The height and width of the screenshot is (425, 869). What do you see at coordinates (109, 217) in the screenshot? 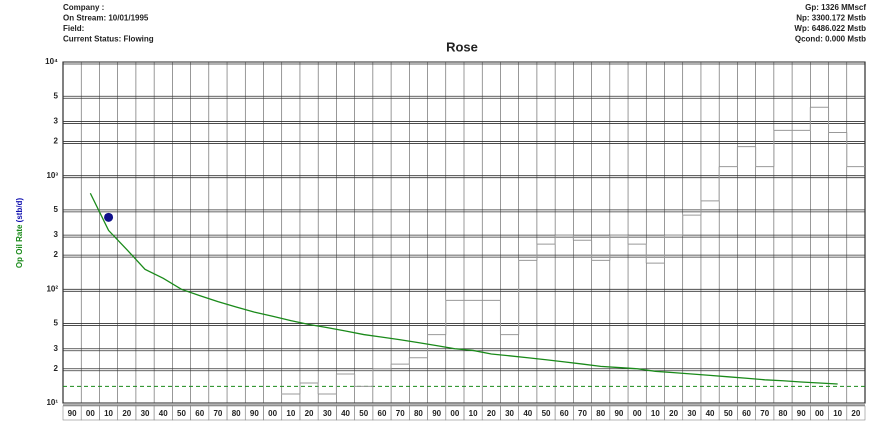
I see `marker-point` at bounding box center [109, 217].